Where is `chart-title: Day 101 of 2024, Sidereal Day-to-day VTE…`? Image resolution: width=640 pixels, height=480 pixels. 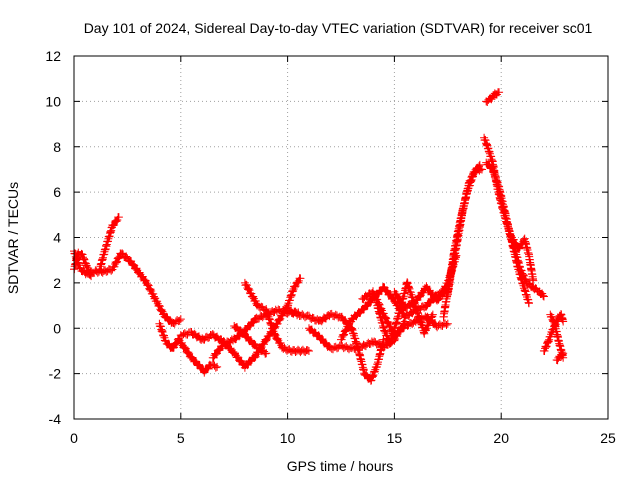 chart-title: Day 101 of 2024, Sidereal Day-to-day VTE… is located at coordinates (338, 28).